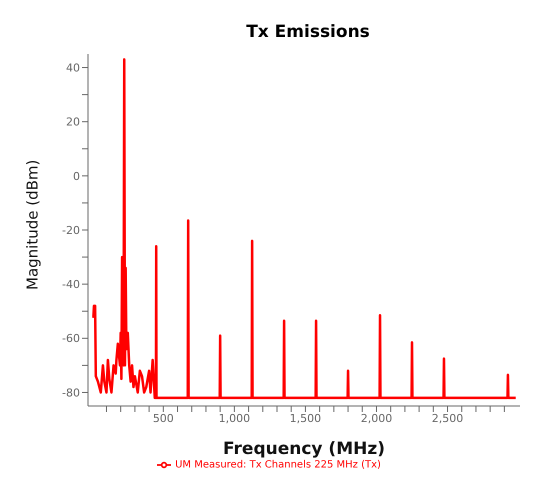 This screenshot has width=536, height=492. Describe the element at coordinates (73, 122) in the screenshot. I see `y-tick-label: 20` at that location.